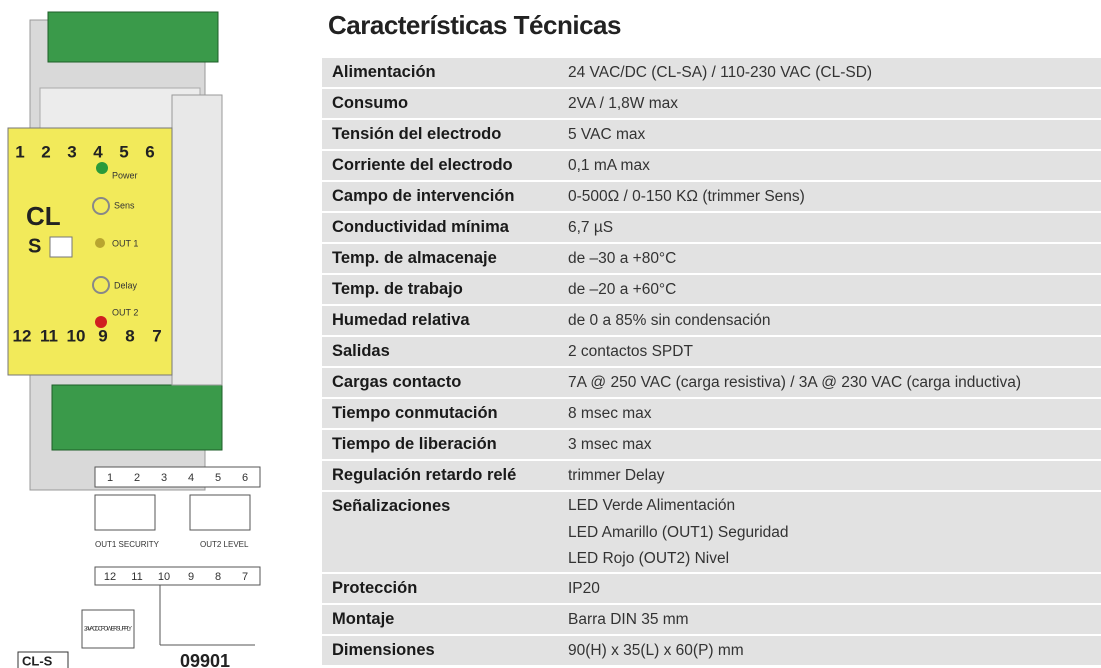 This screenshot has height=668, width=1101. What do you see at coordinates (125, 175) in the screenshot?
I see `indicator-label: Power` at bounding box center [125, 175].